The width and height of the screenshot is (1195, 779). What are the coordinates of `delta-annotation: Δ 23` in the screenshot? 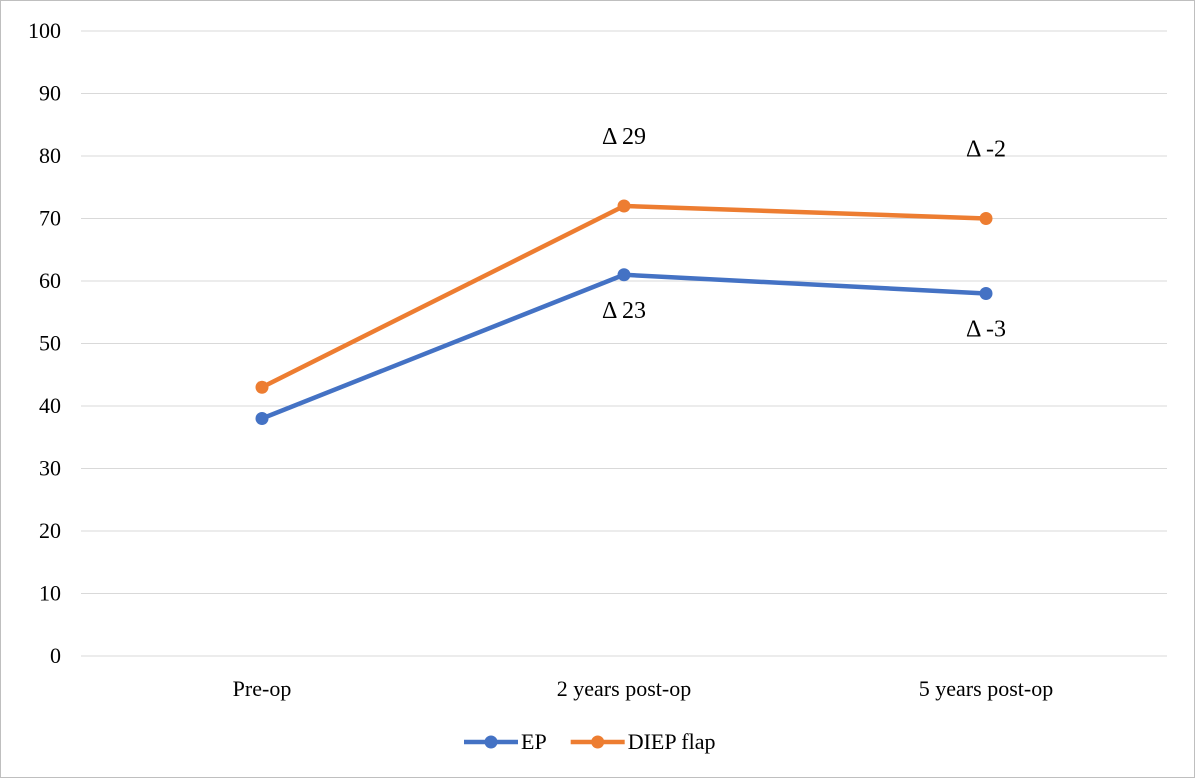 It's located at (624, 311).